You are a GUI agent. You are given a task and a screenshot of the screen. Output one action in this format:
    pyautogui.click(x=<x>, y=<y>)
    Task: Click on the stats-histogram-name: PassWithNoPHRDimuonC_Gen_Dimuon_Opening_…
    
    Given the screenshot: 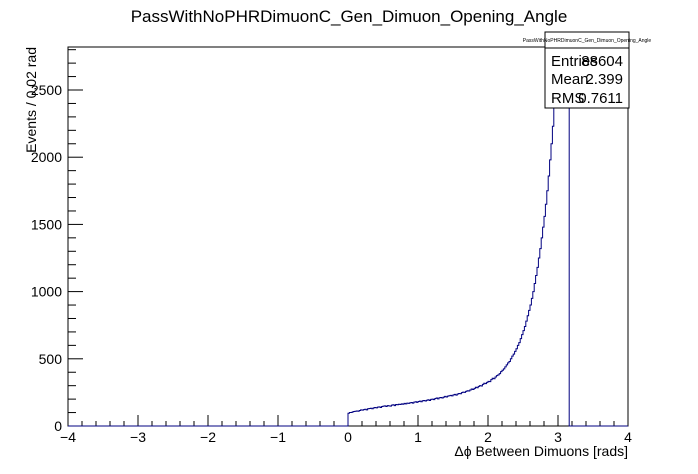 What is the action you would take?
    pyautogui.click(x=587, y=41)
    